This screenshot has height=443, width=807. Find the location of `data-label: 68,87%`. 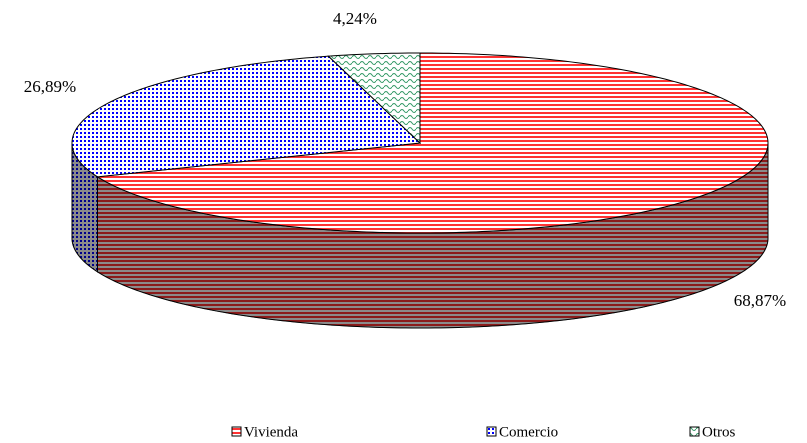

data-label: 68,87% is located at coordinates (760, 300).